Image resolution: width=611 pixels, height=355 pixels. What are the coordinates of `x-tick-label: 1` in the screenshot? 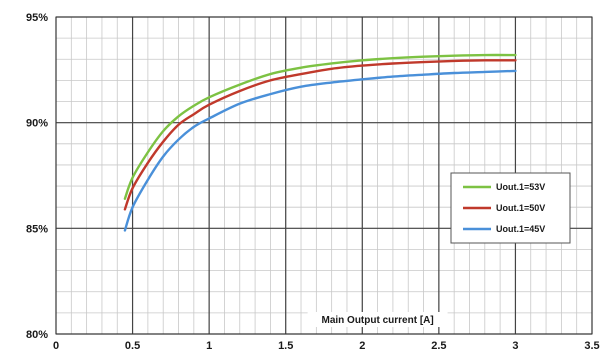 It's located at (209, 346).